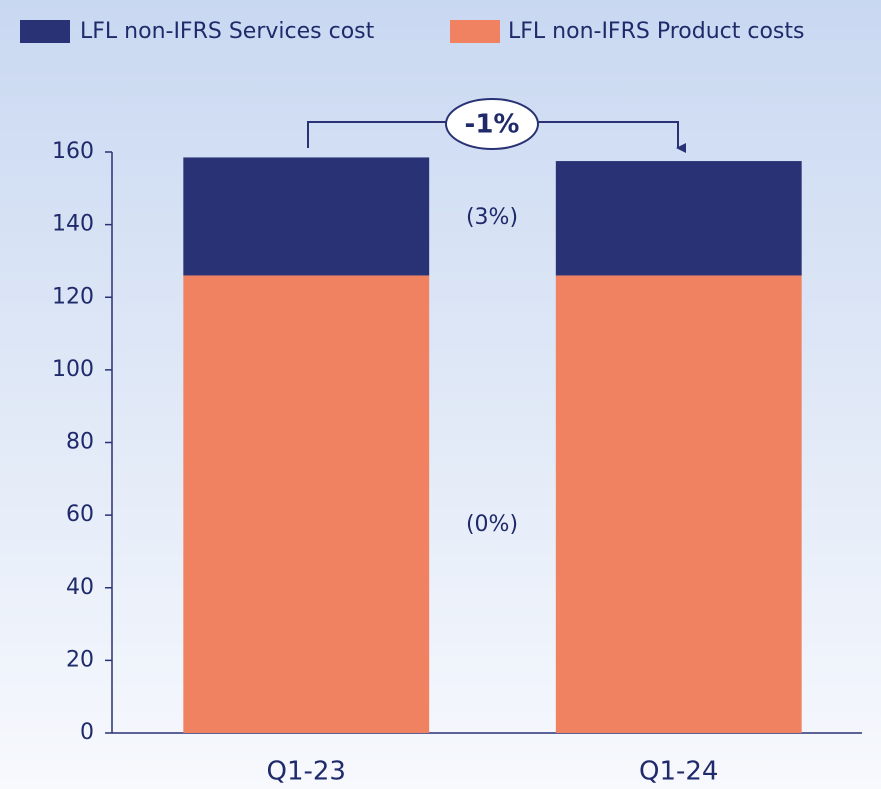  Describe the element at coordinates (87, 732) in the screenshot. I see `y-tick-label: 0` at that location.